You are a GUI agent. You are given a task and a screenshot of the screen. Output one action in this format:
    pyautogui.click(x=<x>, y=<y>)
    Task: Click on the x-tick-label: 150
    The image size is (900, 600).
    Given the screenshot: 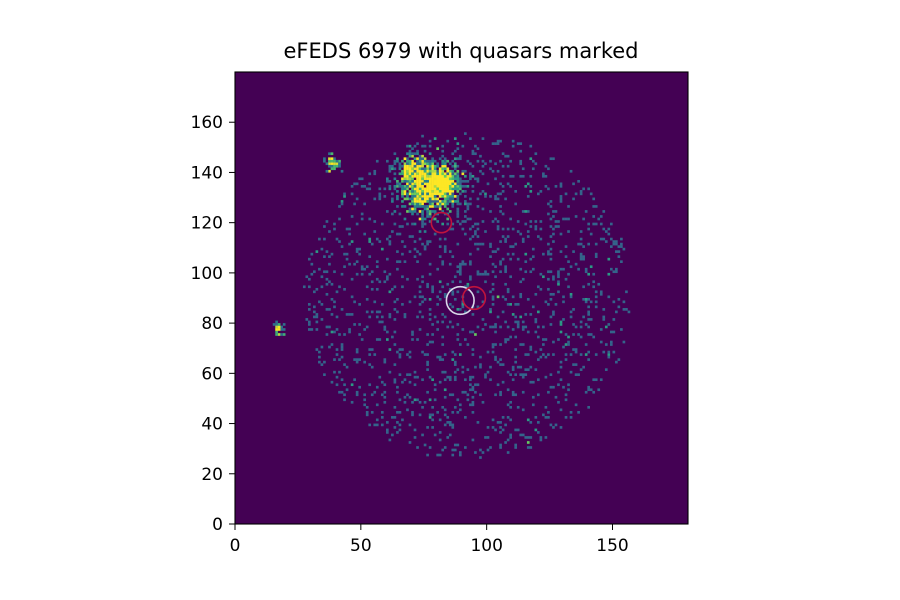 What is the action you would take?
    pyautogui.click(x=612, y=546)
    